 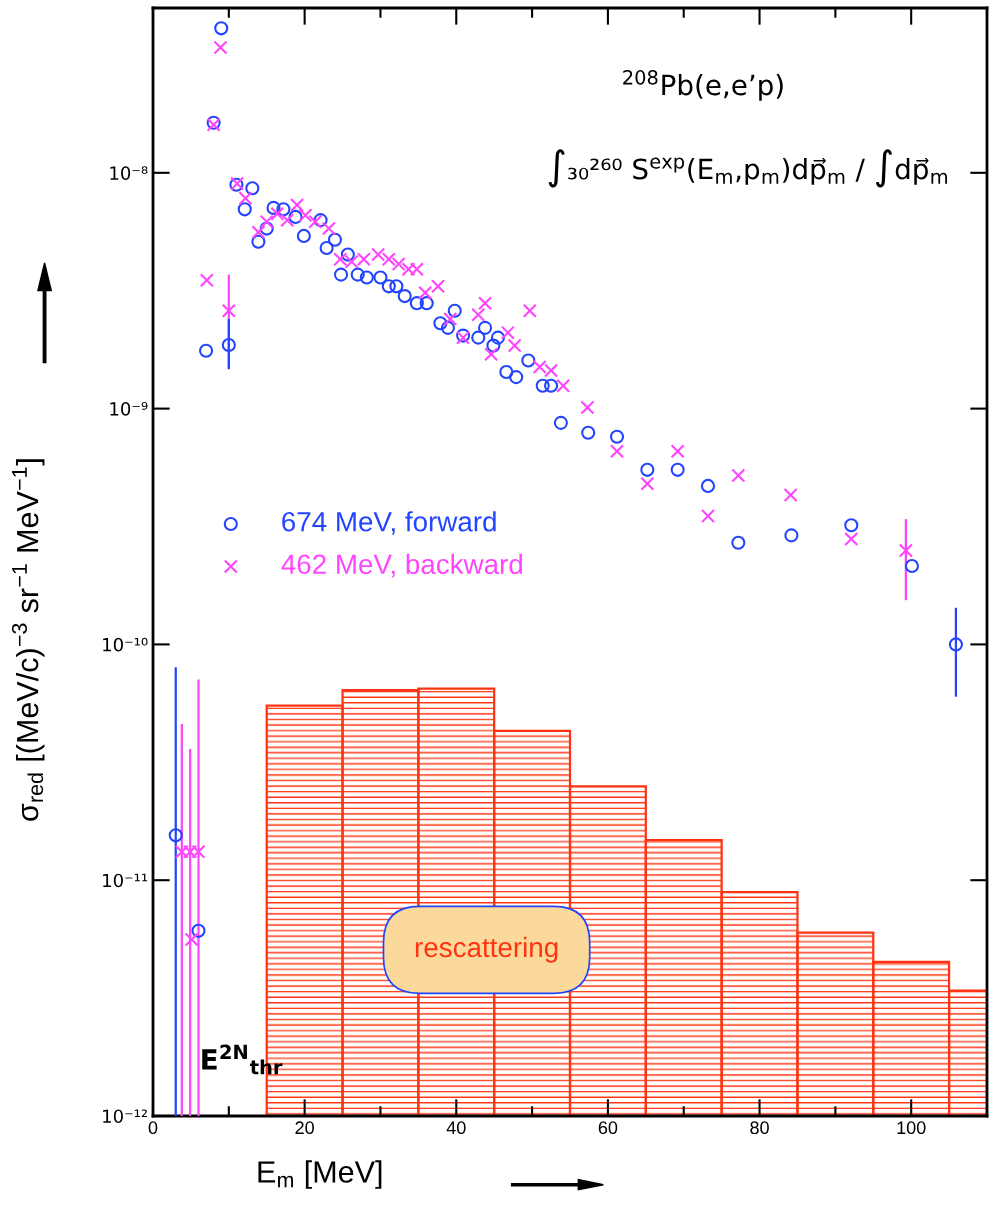 What do you see at coordinates (486, 949) in the screenshot?
I see `series-label: rescattering` at bounding box center [486, 949].